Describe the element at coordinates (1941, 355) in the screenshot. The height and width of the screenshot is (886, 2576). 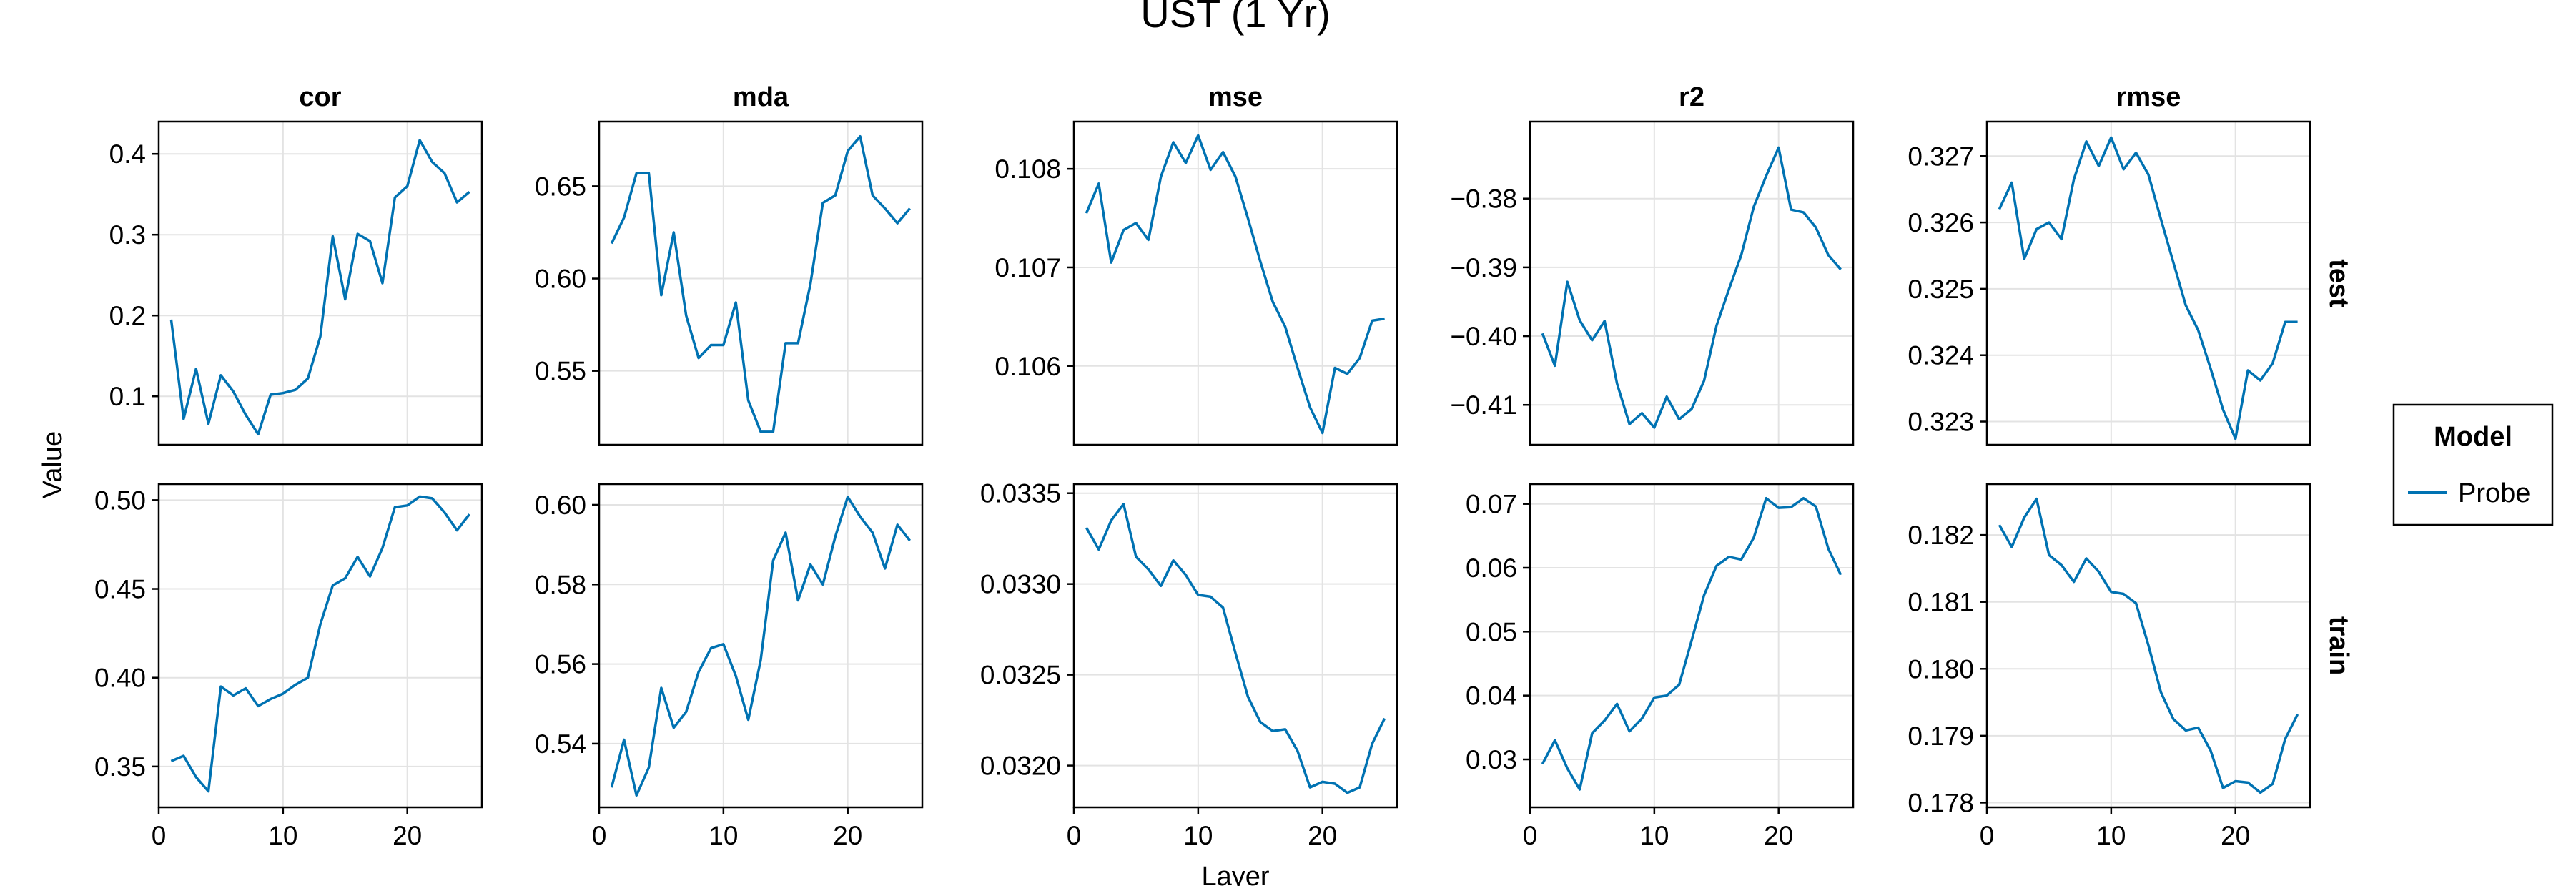
I see `y-tick-label: 0.324` at that location.